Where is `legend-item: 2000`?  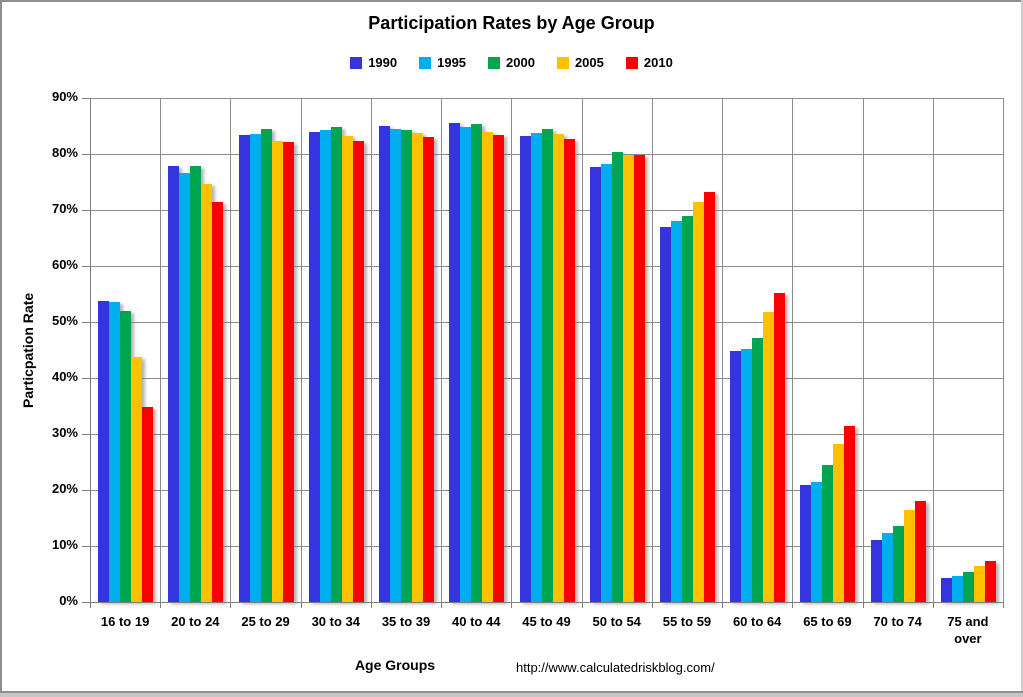 legend-item: 2000 is located at coordinates (511, 62).